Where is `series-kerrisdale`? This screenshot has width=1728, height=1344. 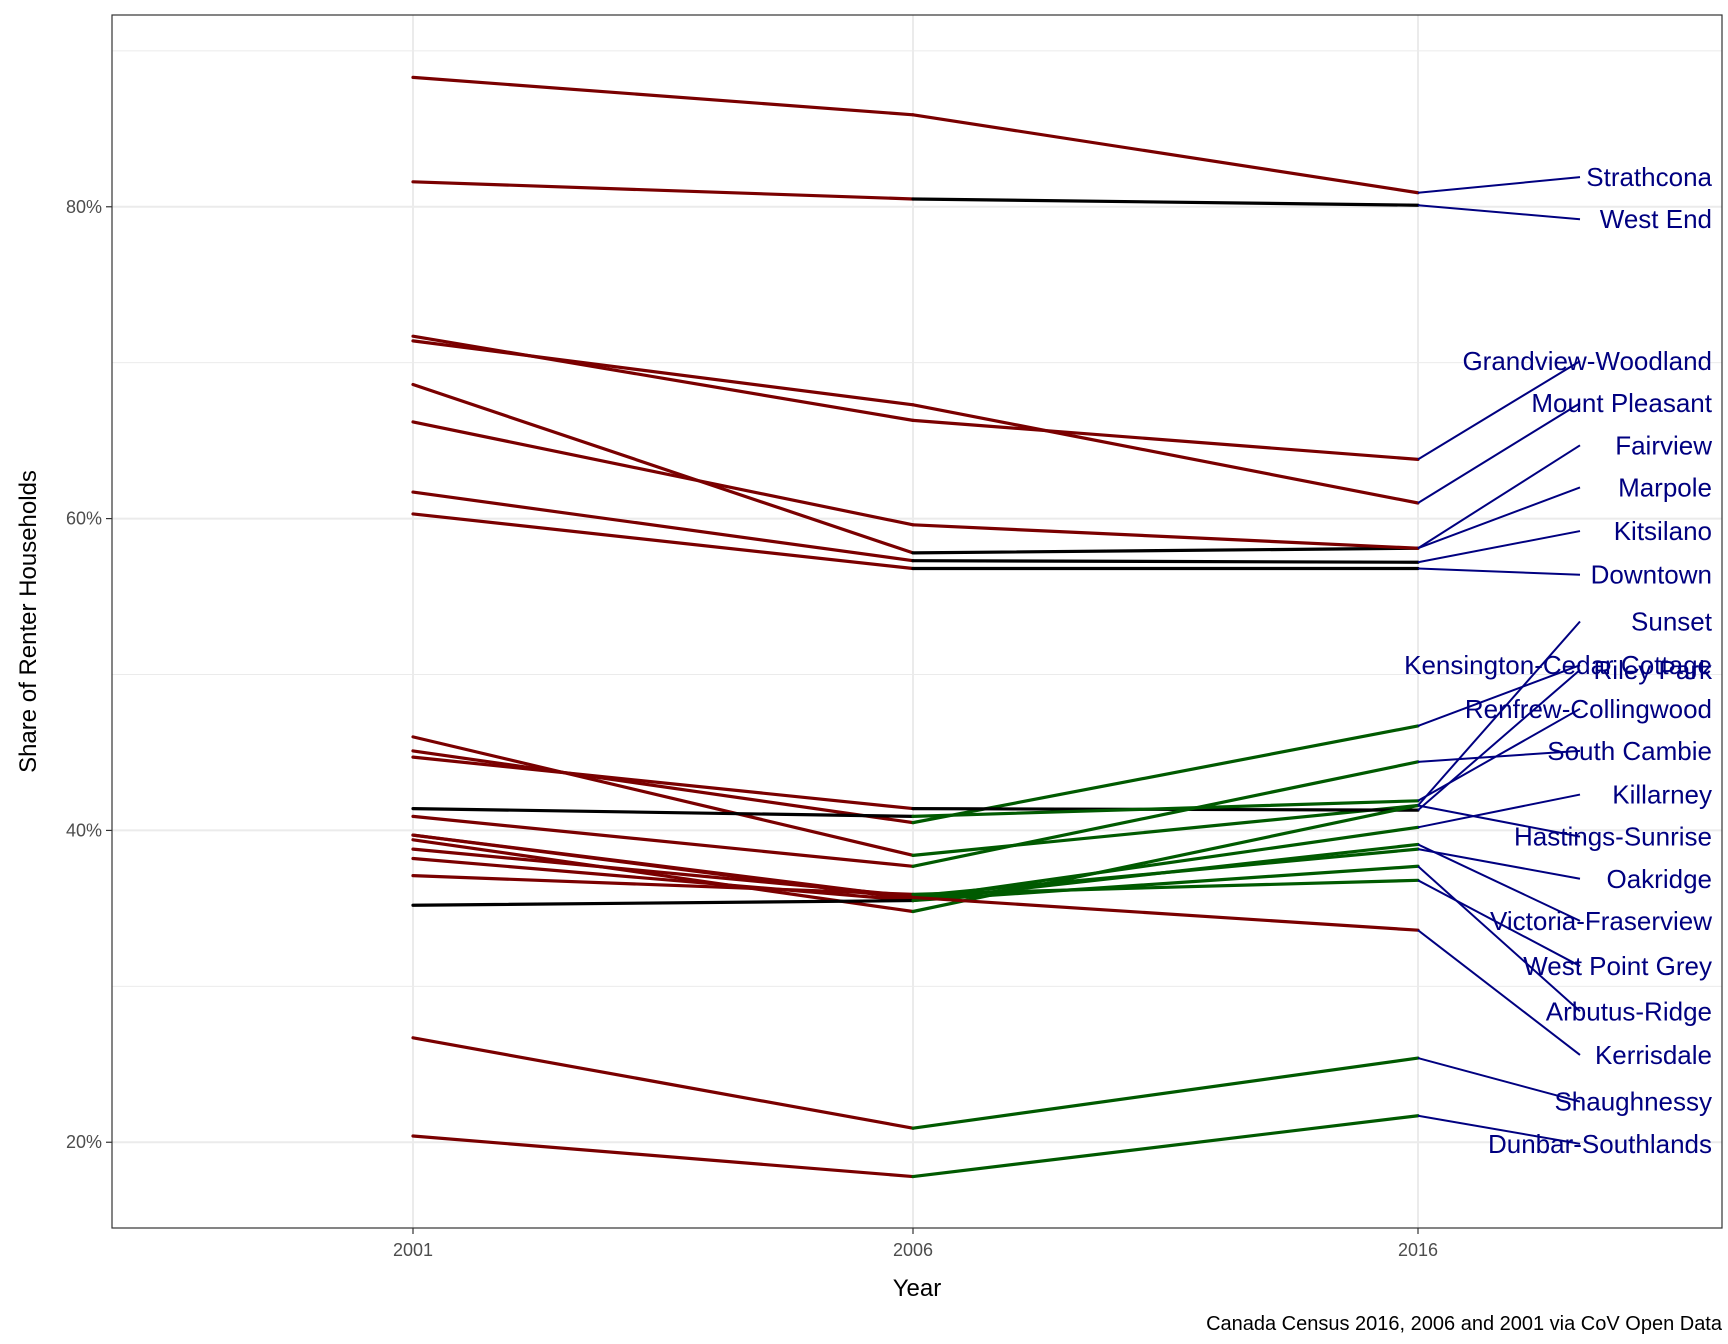 series-kerrisdale is located at coordinates (915, 882).